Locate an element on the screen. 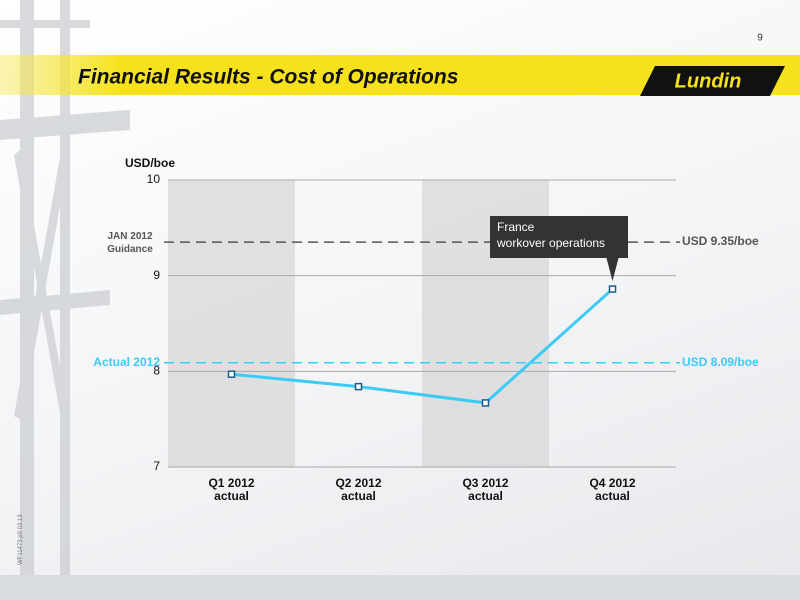  data-line is located at coordinates (422, 346).